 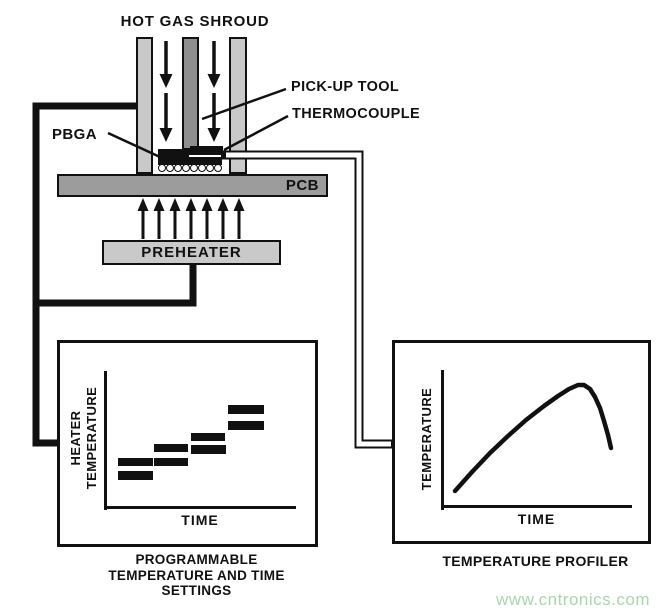 What do you see at coordinates (442, 440) in the screenshot?
I see `profiler-y-axis` at bounding box center [442, 440].